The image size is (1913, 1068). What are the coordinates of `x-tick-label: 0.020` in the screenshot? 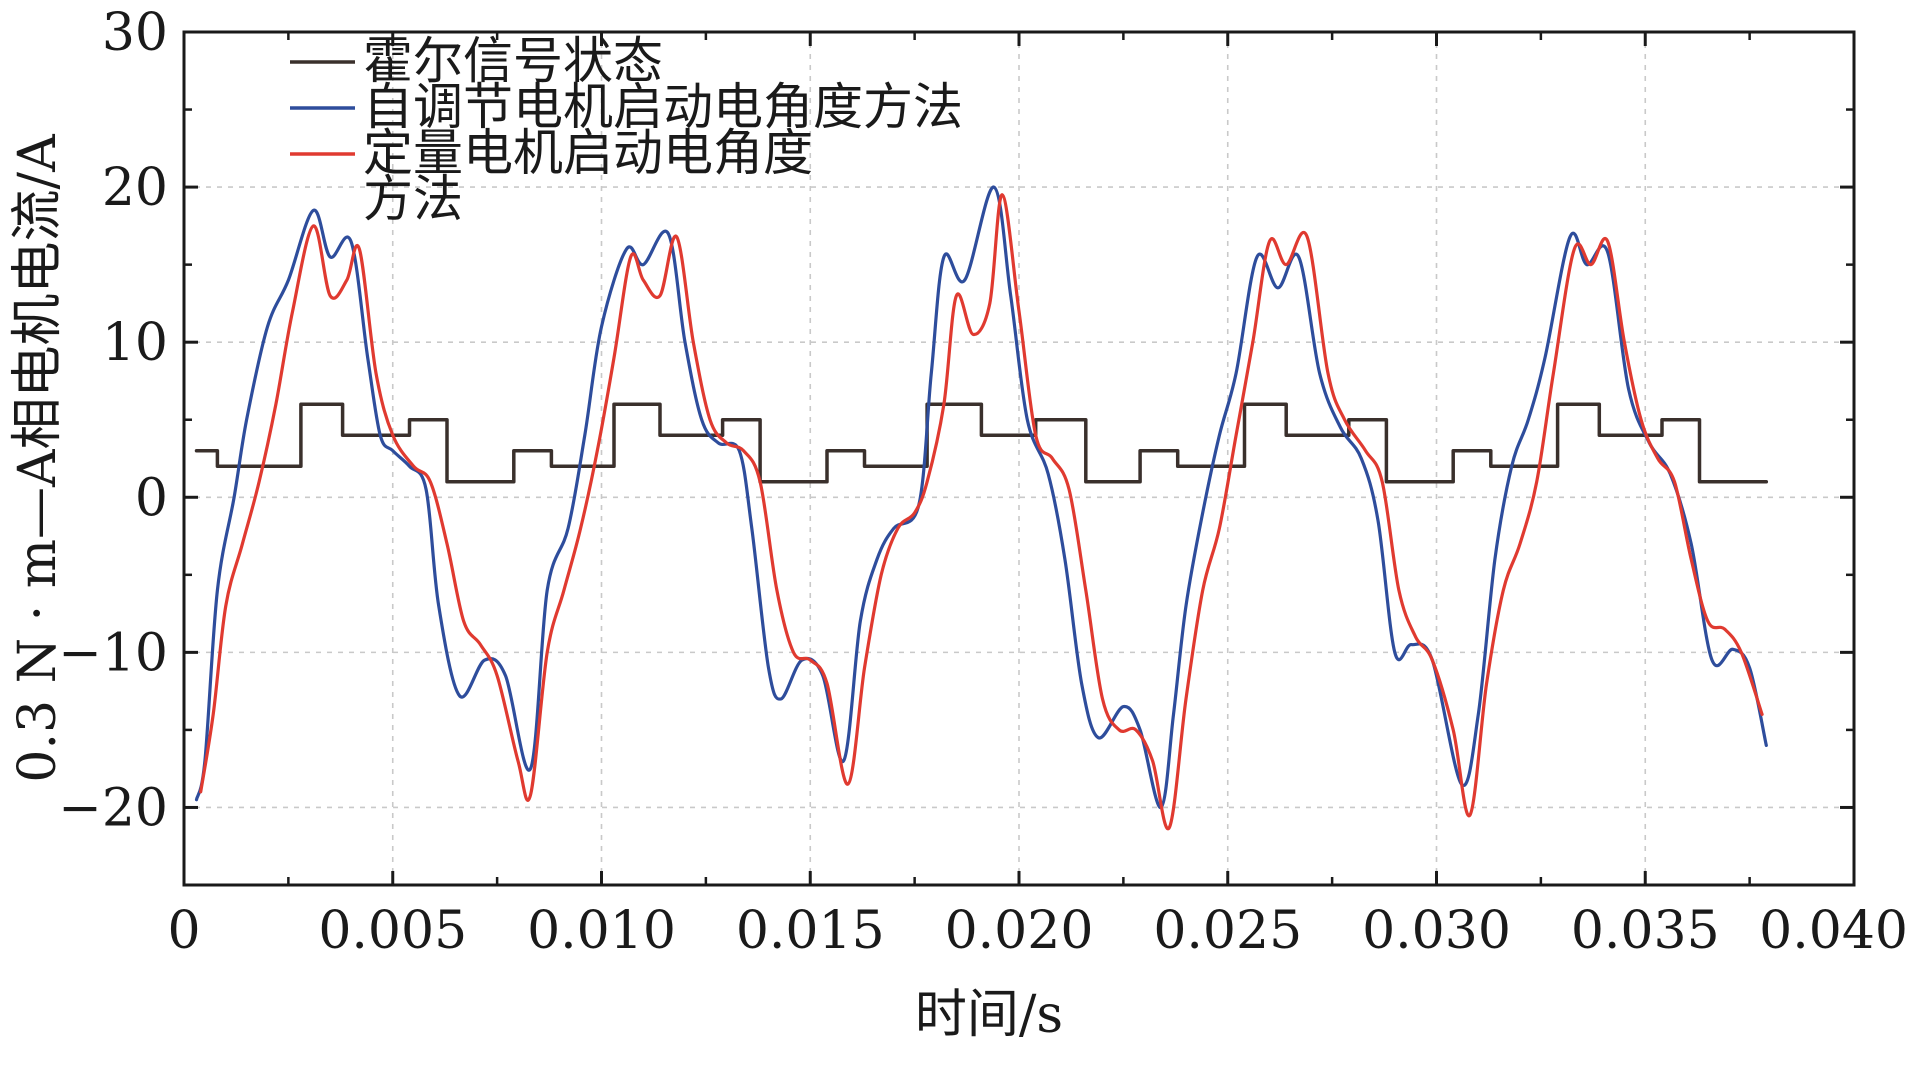 It's located at (1019, 931).